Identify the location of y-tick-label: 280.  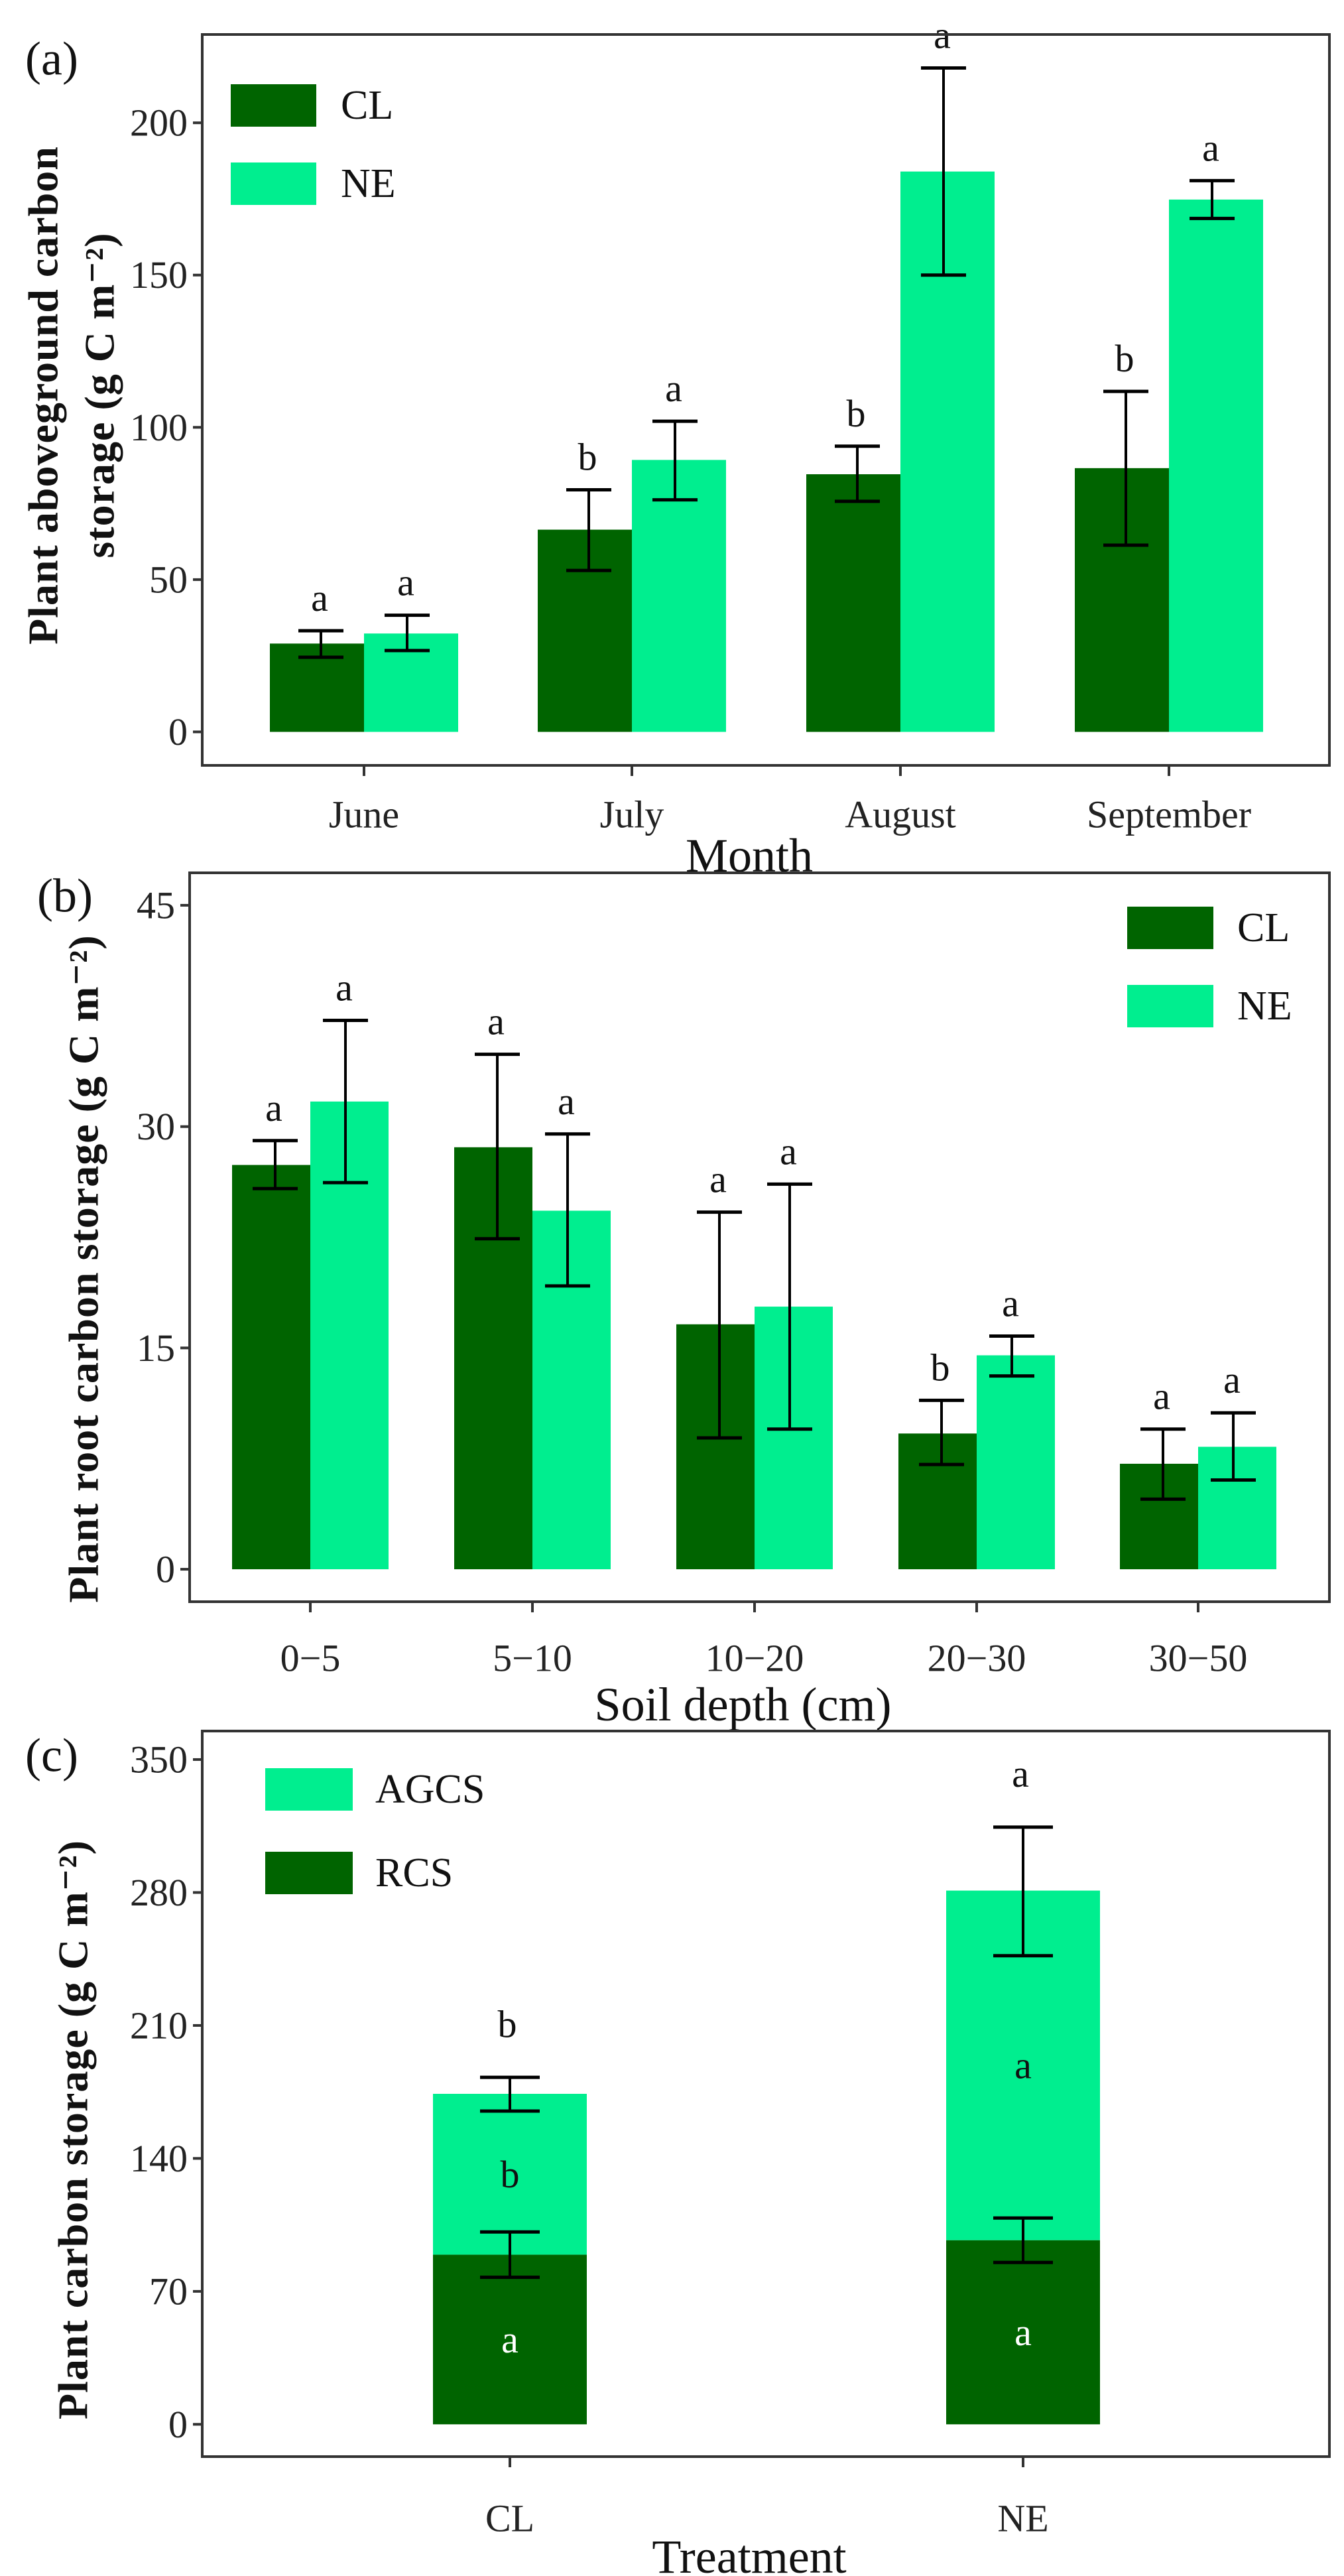
(159, 1893).